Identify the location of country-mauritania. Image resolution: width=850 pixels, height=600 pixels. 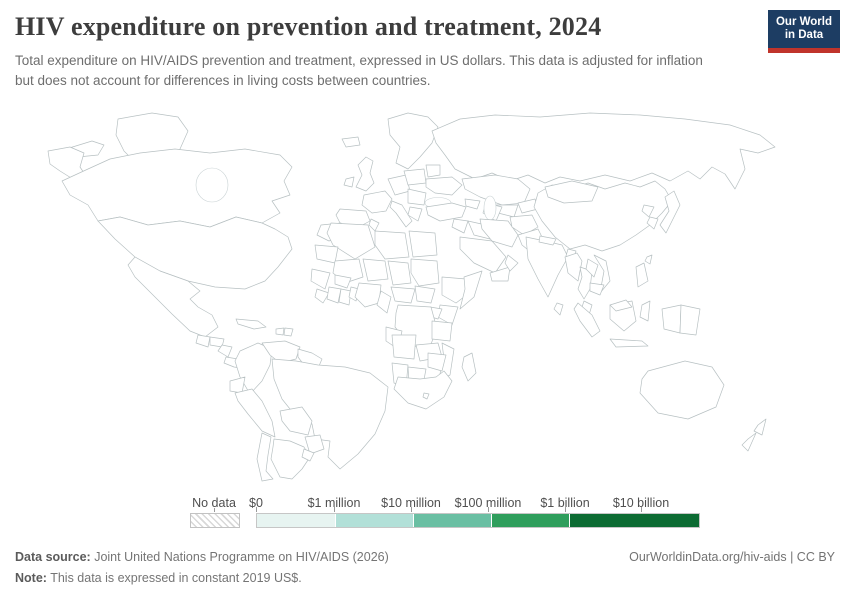
(326, 254).